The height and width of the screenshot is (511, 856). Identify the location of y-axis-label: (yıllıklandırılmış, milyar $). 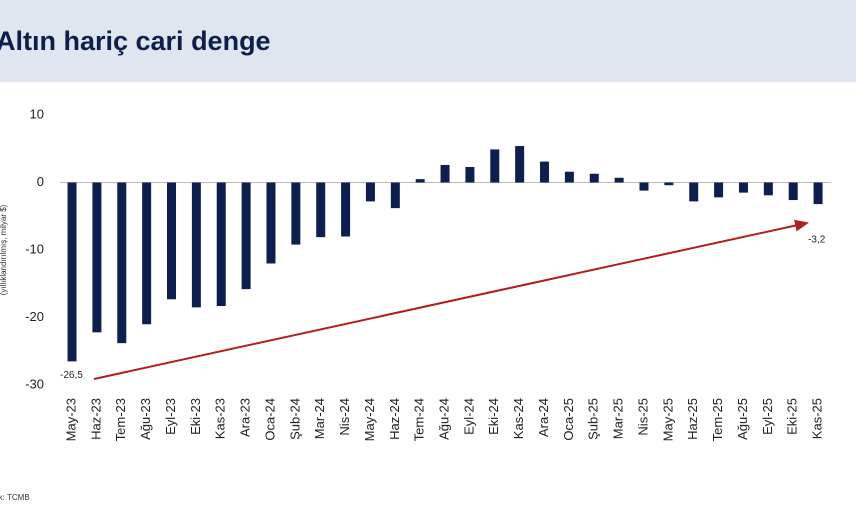
(4, 249).